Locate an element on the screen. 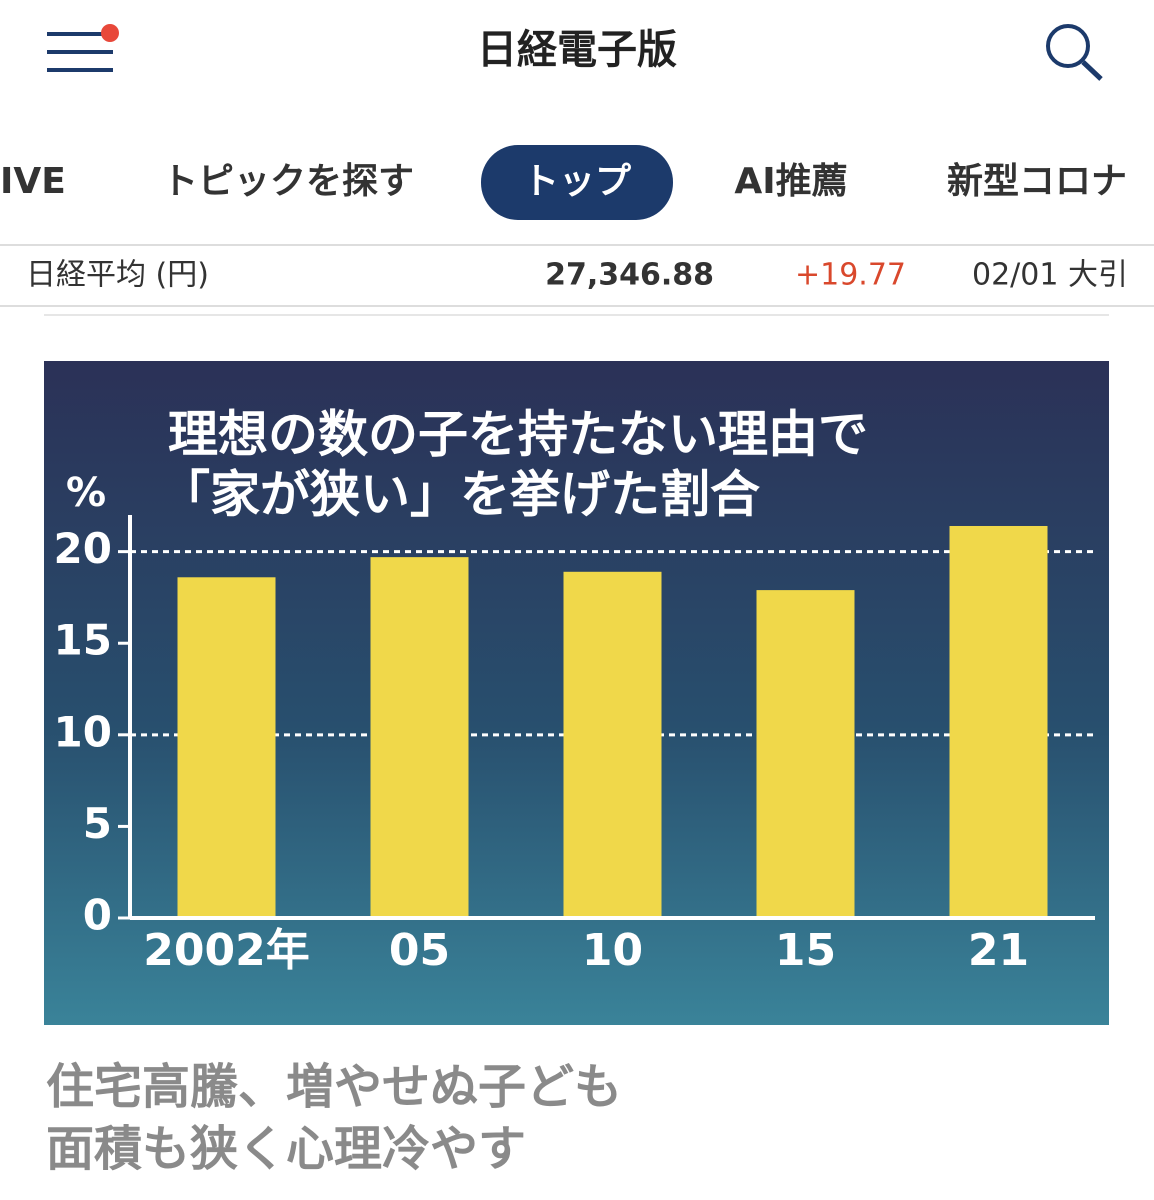 The width and height of the screenshot is (1154, 1200). tab: トップ is located at coordinates (577, 181).